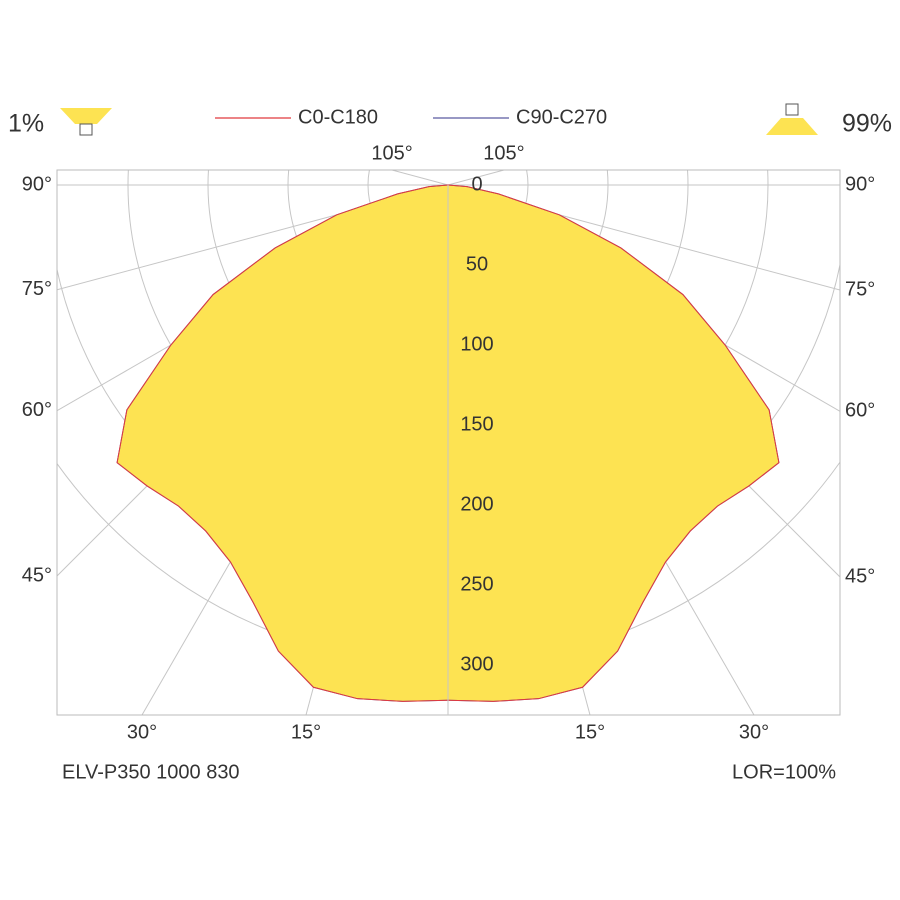 This screenshot has height=900, width=900. What do you see at coordinates (338, 117) in the screenshot?
I see `legend-label: C0-C180` at bounding box center [338, 117].